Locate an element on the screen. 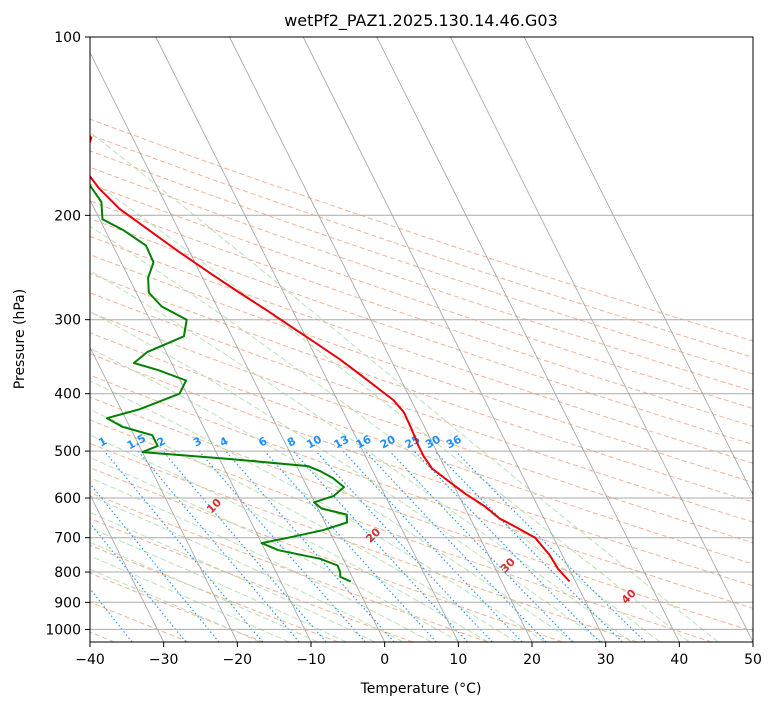 This screenshot has height=712, width=775. x-tick-label: 30 is located at coordinates (606, 660).